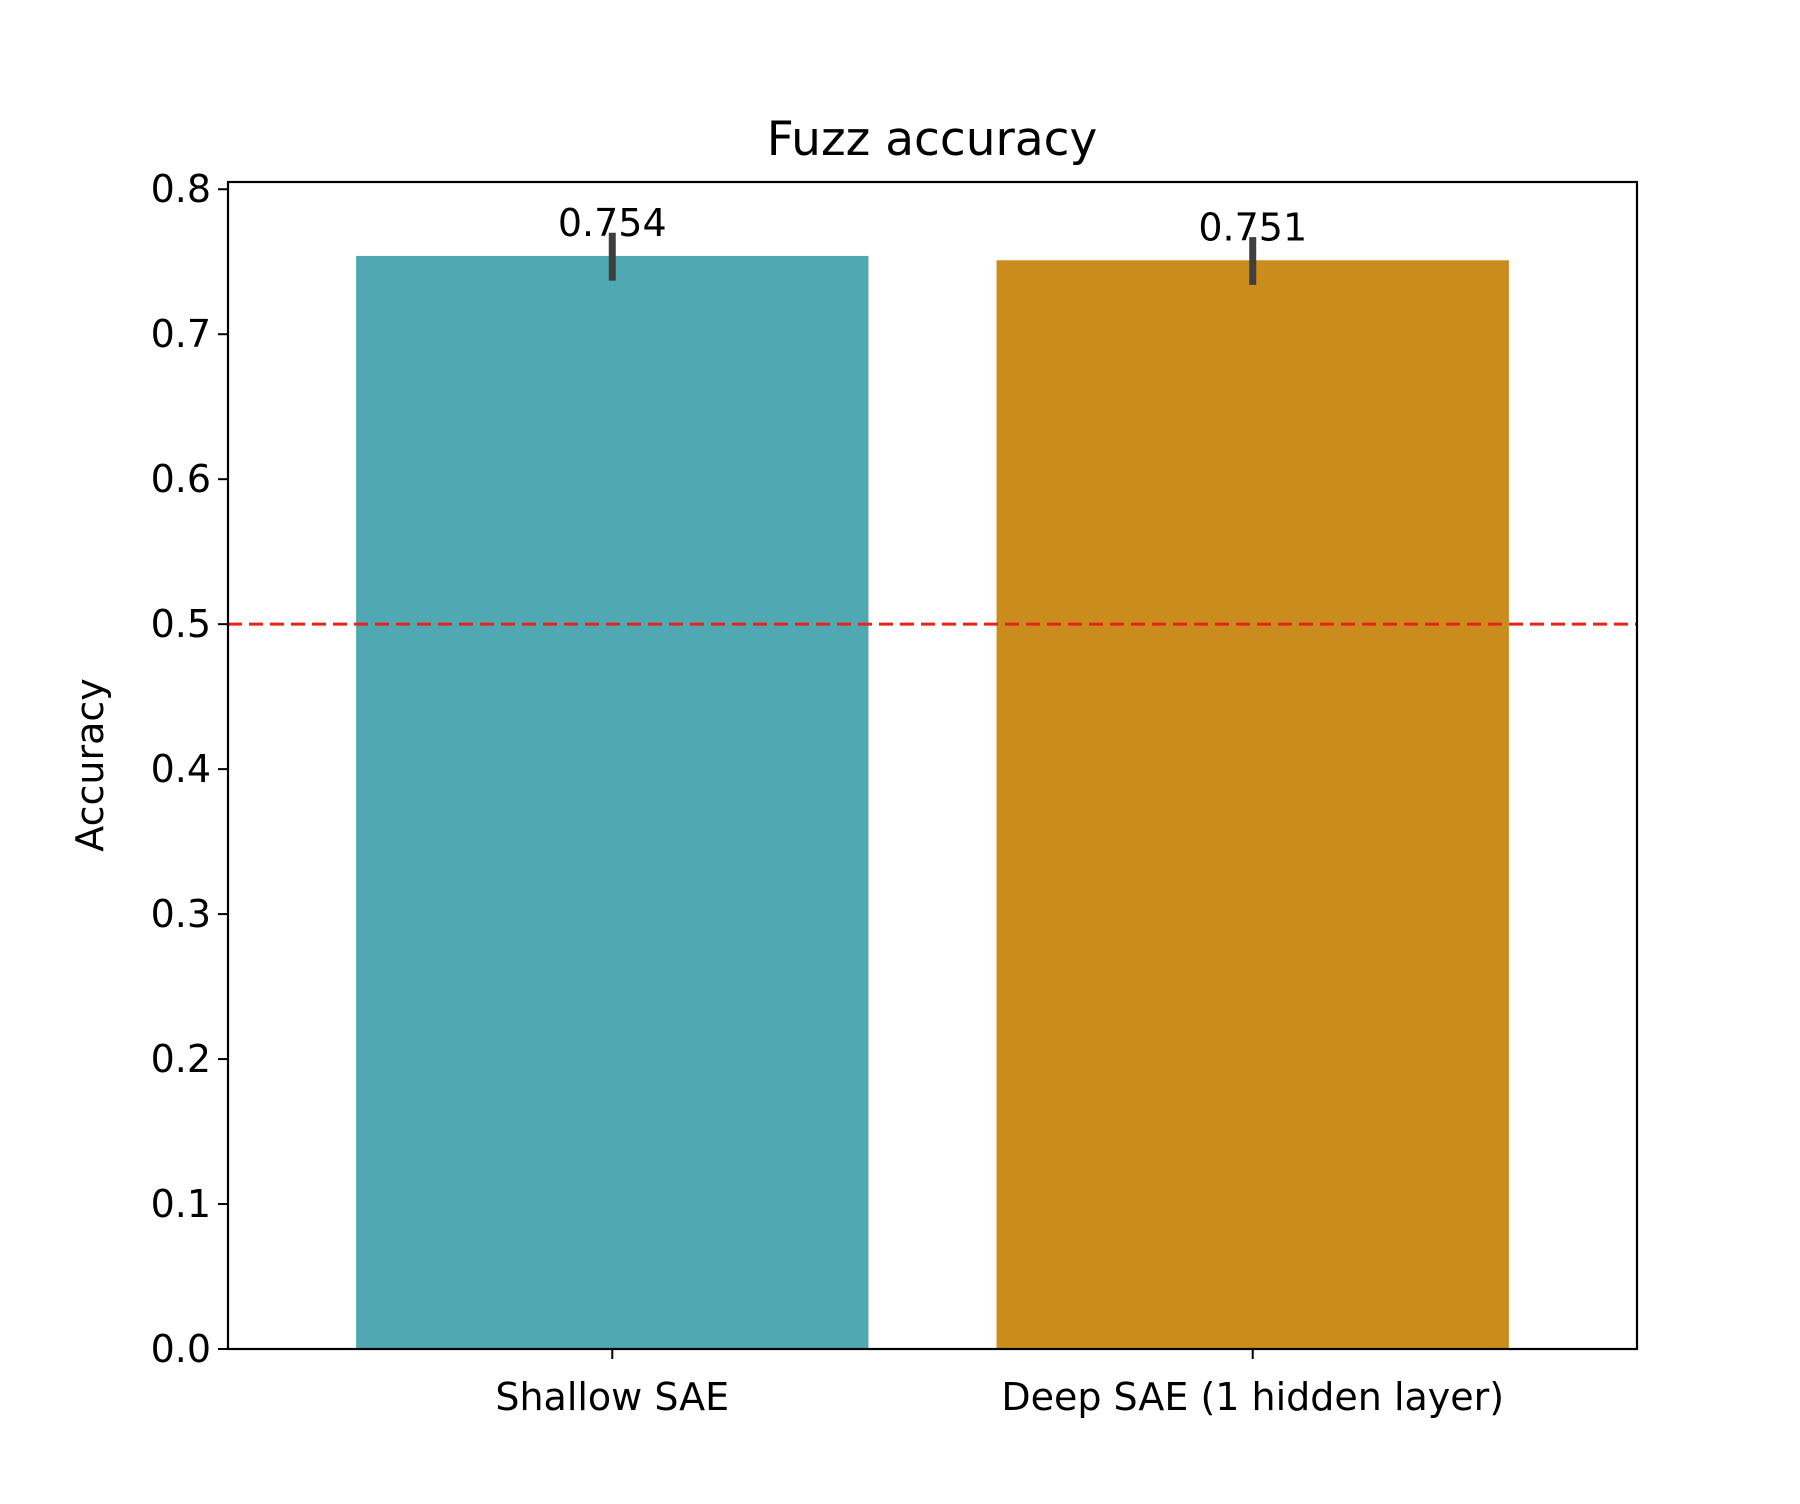  Describe the element at coordinates (932, 139) in the screenshot. I see `chart-title: Fuzz accuracy` at that location.